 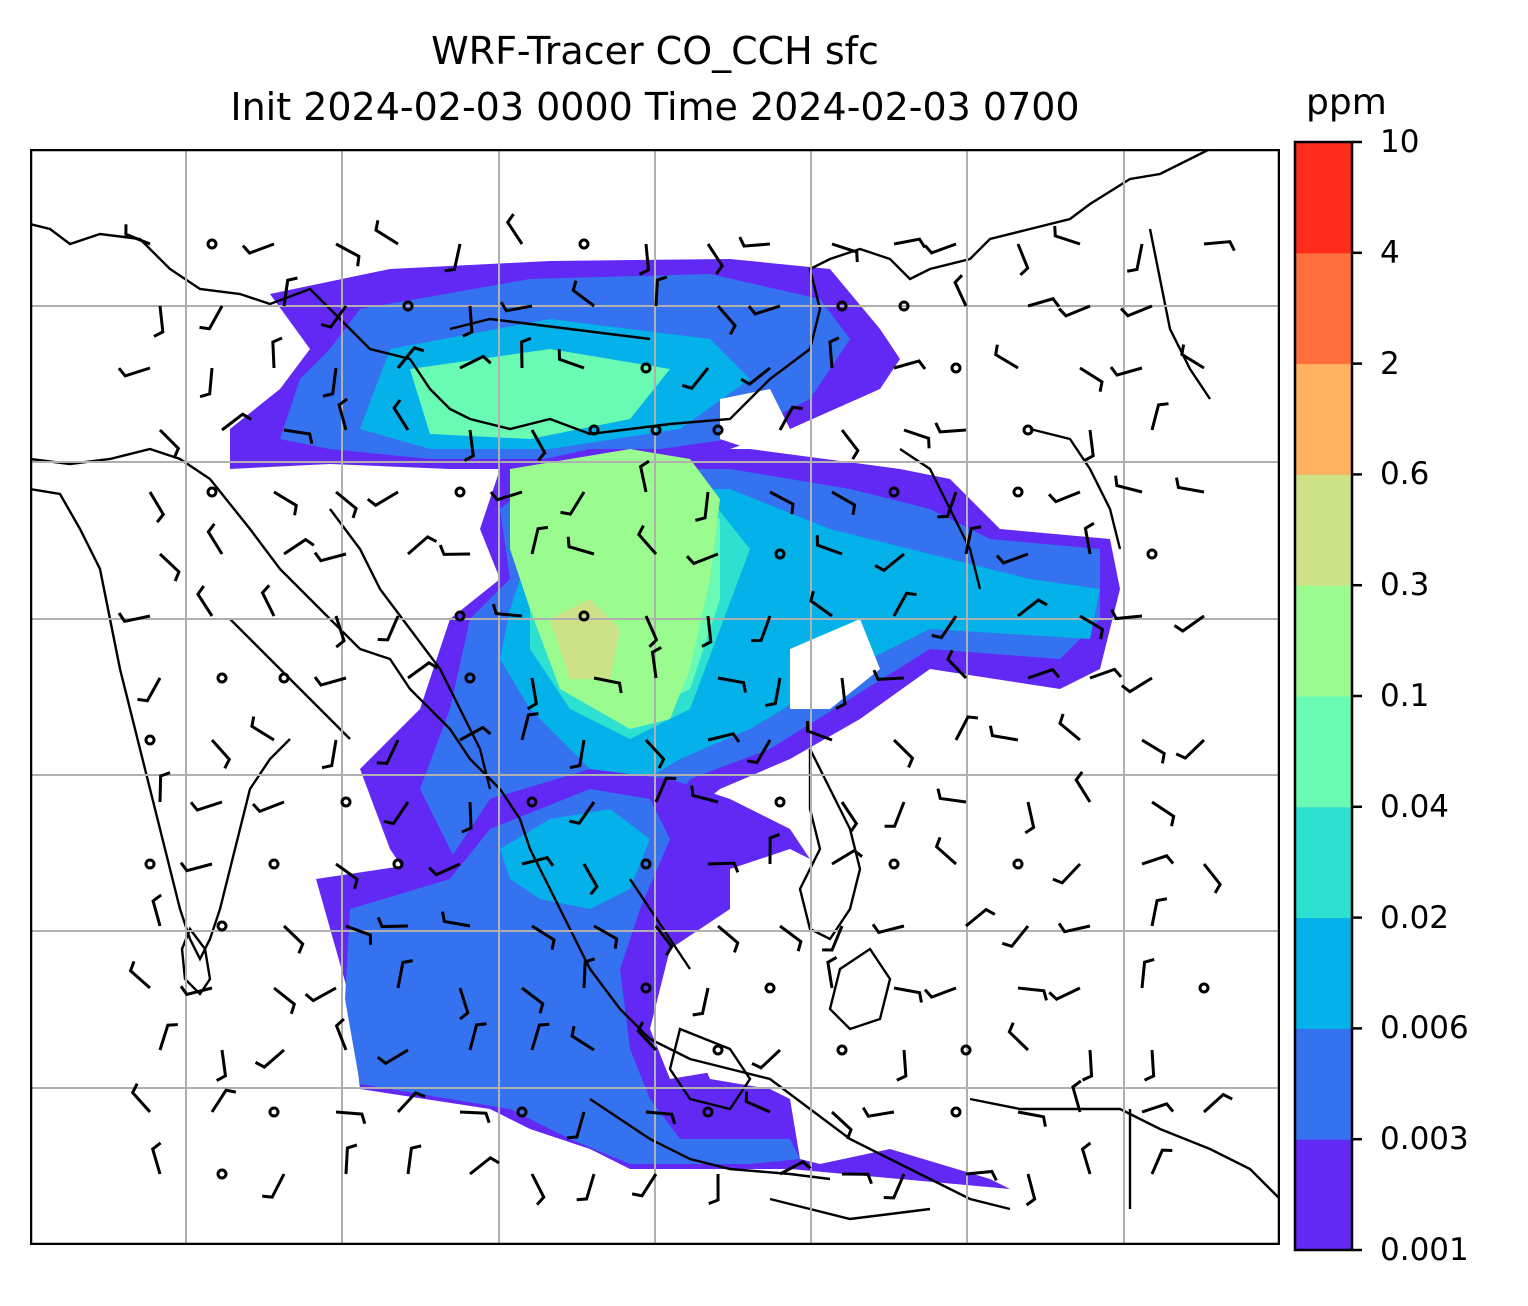 I want to click on colorbar-tick-label: 0.04, so click(x=1415, y=806).